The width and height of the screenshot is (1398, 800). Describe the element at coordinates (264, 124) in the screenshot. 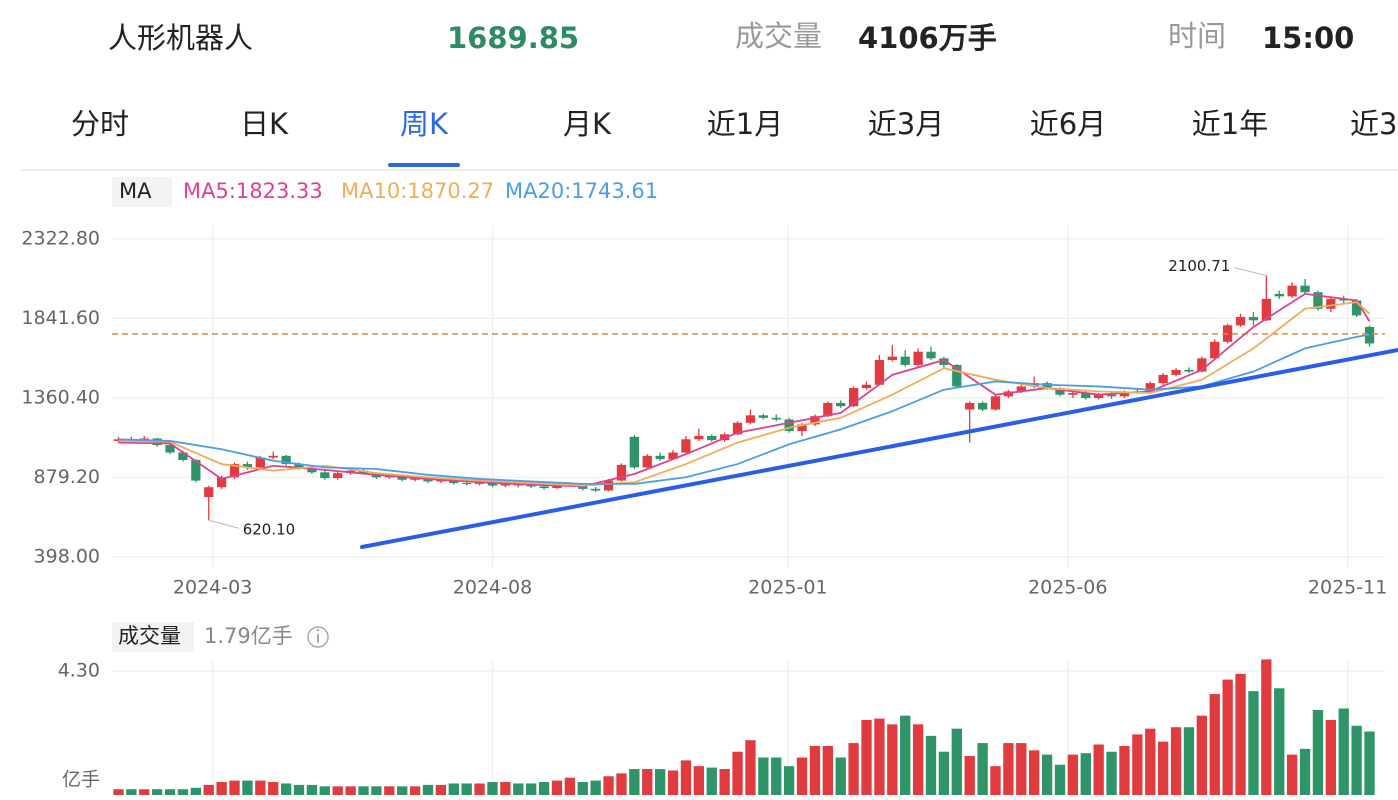

I see `tab: 日K` at that location.